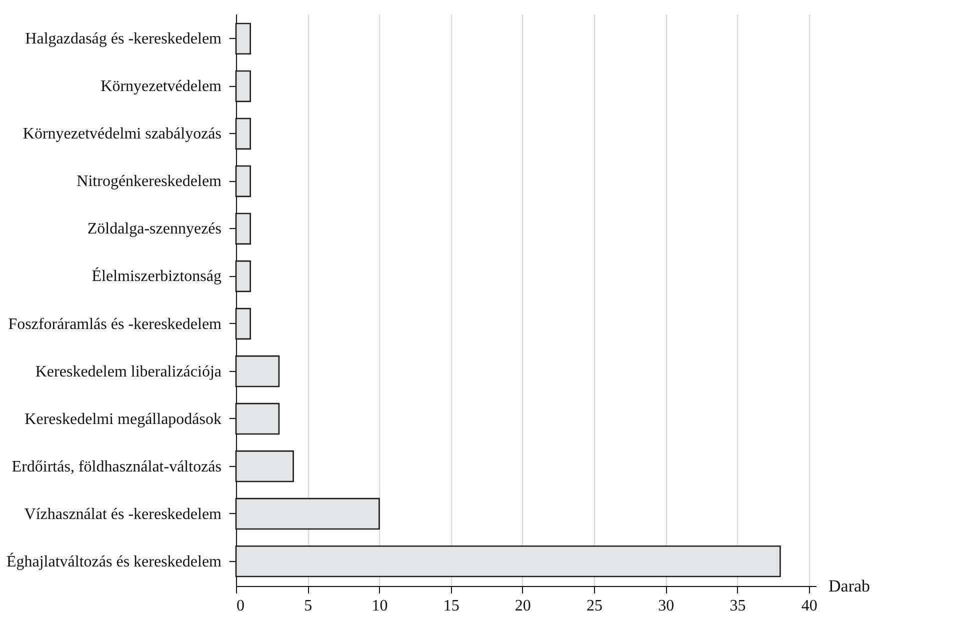 This screenshot has width=978, height=626. What do you see at coordinates (522, 606) in the screenshot?
I see `x-tick-label: 20` at bounding box center [522, 606].